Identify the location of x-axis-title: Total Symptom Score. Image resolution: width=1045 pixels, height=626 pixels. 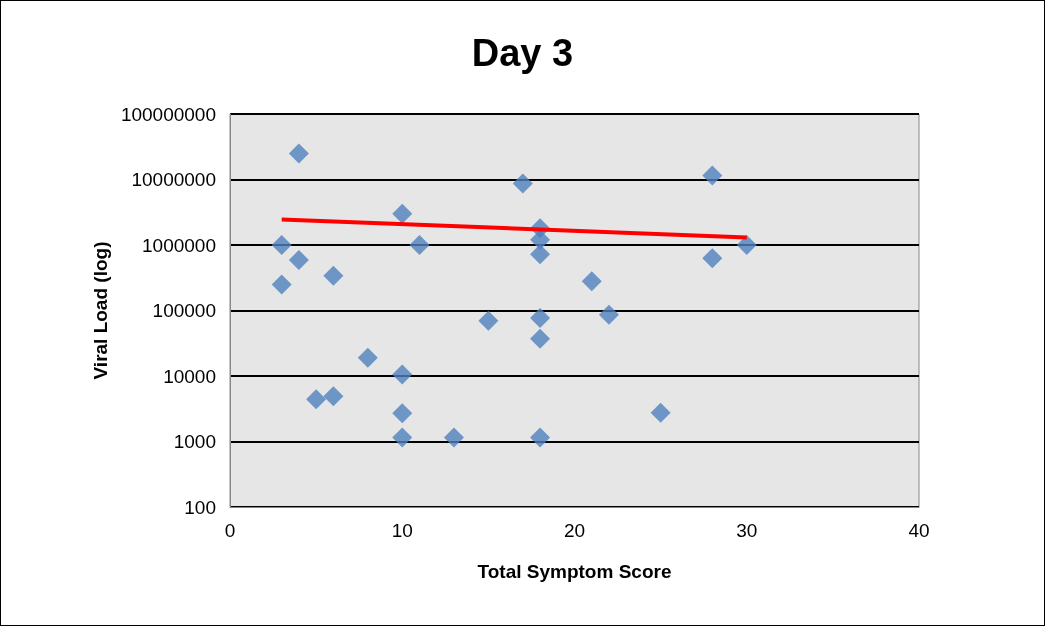
(574, 571).